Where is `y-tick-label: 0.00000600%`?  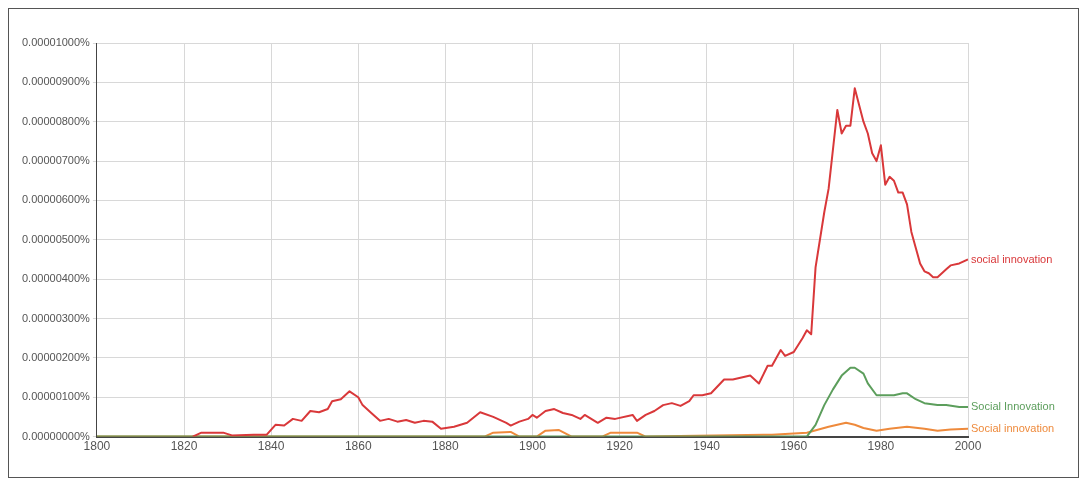
y-tick-label: 0.00000600% is located at coordinates (56, 199).